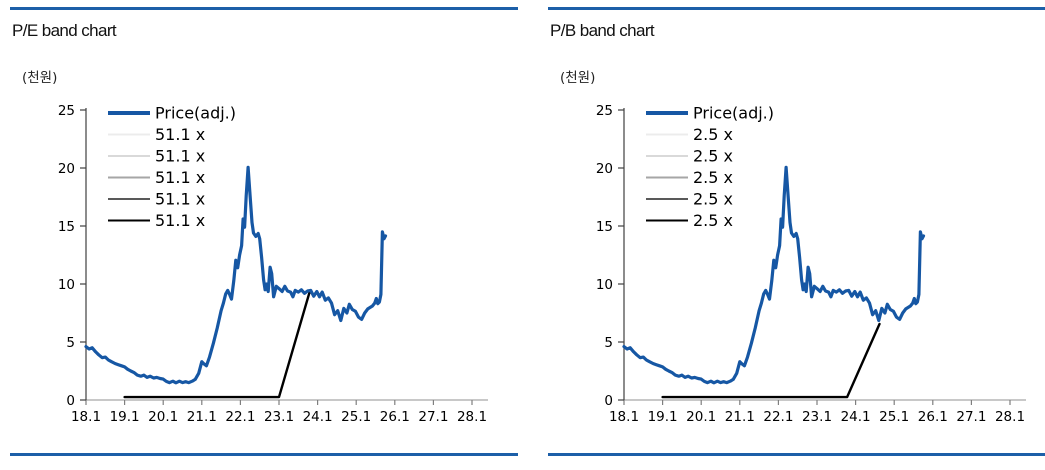 This screenshot has width=1045, height=470. I want to click on chart-title: P/E band chart, so click(64, 30).